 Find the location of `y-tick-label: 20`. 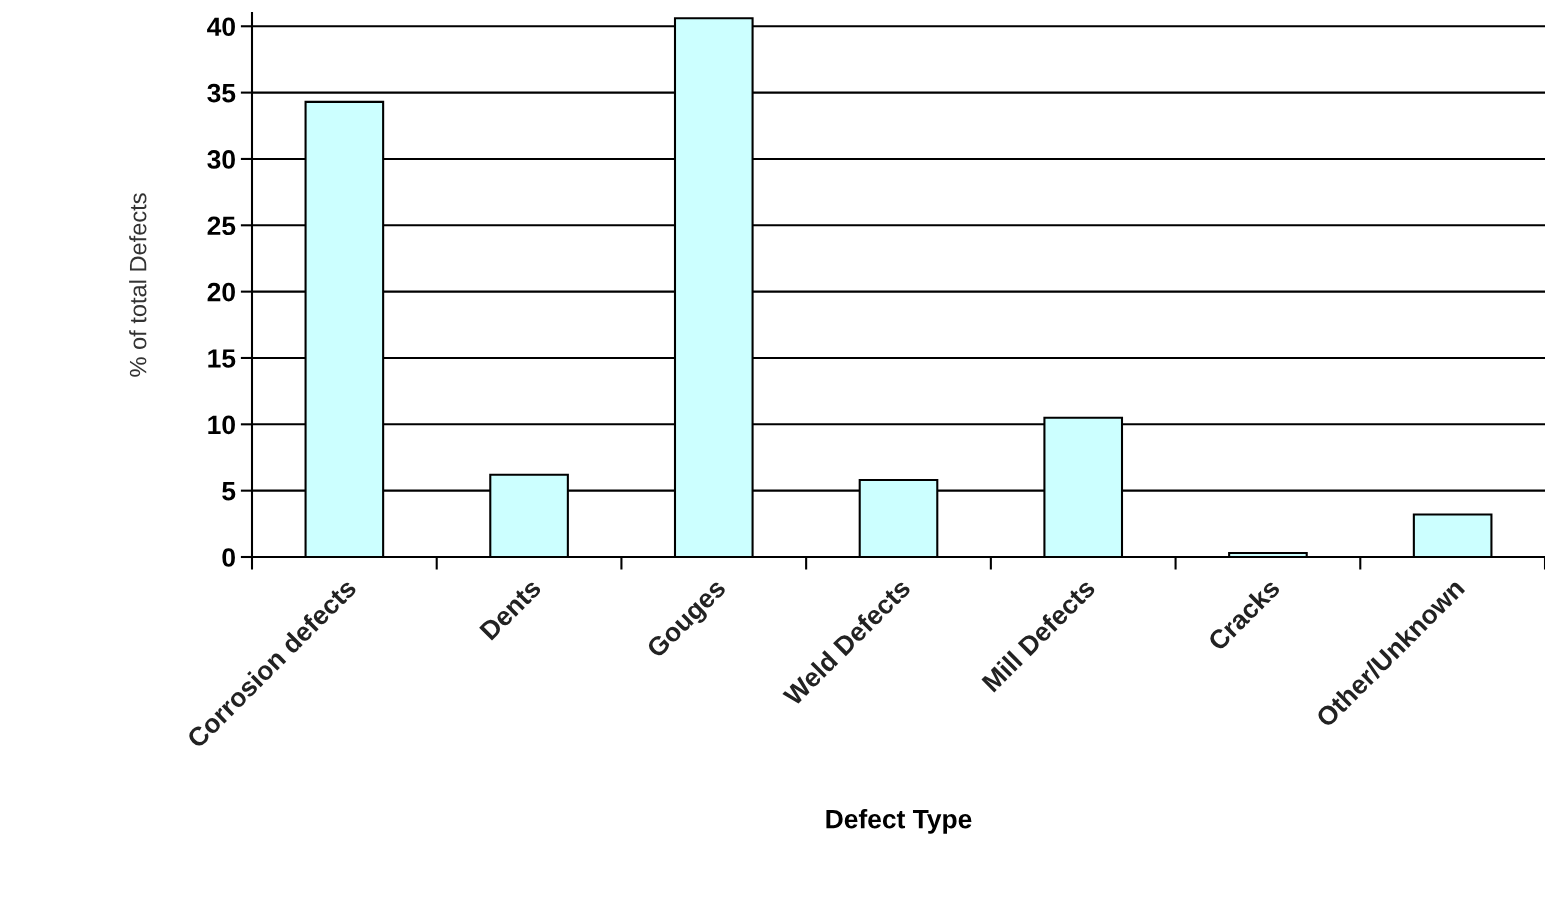

y-tick-label: 20 is located at coordinates (221, 292).